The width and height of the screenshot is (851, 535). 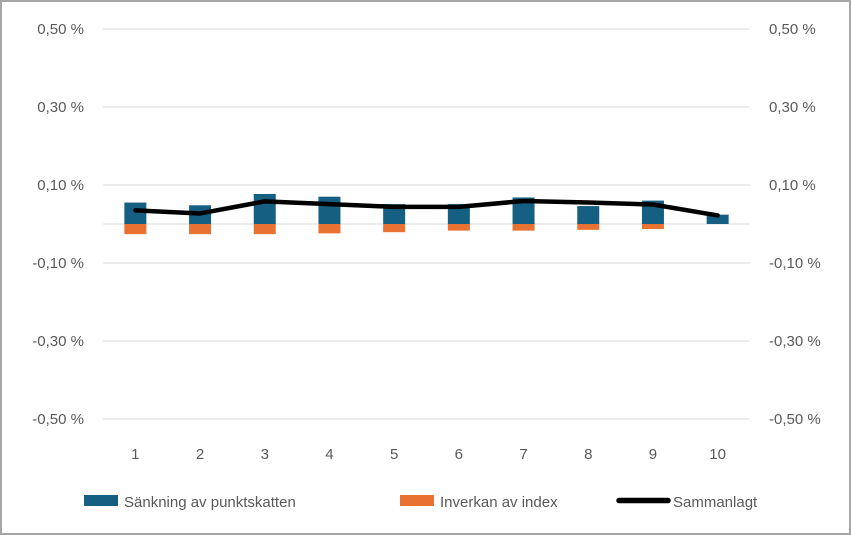 What do you see at coordinates (60, 107) in the screenshot?
I see `y-axis-tick-label-left: 0,30 %` at bounding box center [60, 107].